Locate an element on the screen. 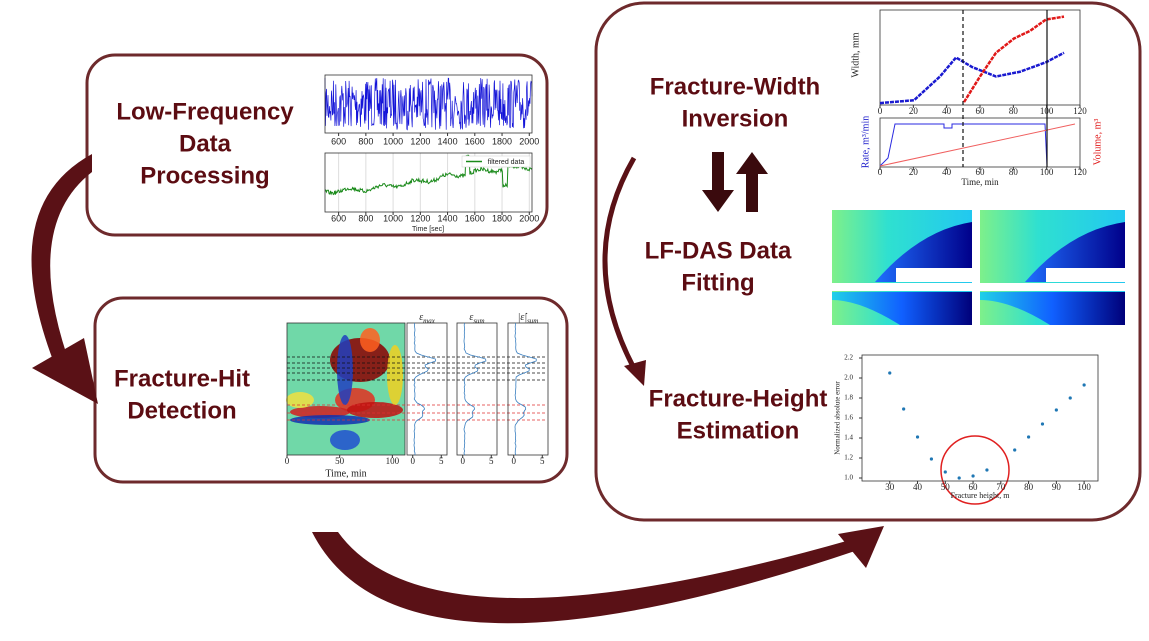  title-subscript: sum is located at coordinates (478, 321).